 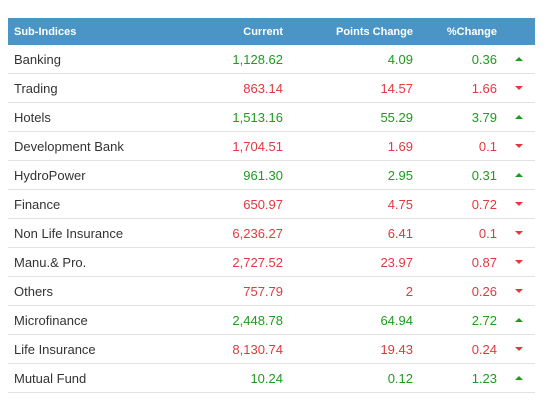 I want to click on value-cell: 0.87, so click(x=461, y=262).